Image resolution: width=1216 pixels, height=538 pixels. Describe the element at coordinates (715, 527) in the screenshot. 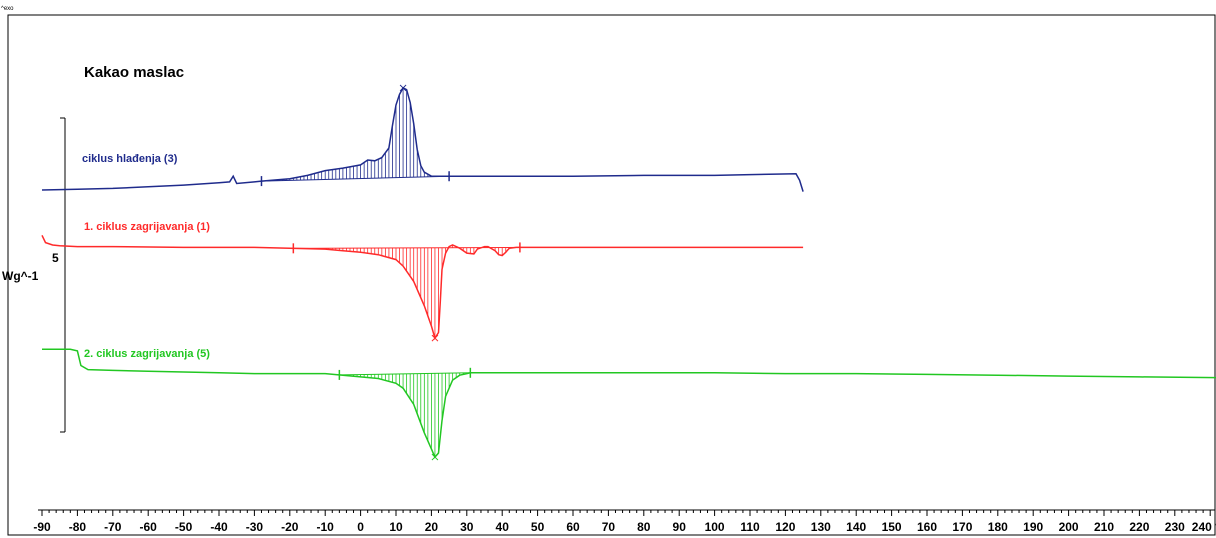

I see `x-tick-label: 100` at that location.